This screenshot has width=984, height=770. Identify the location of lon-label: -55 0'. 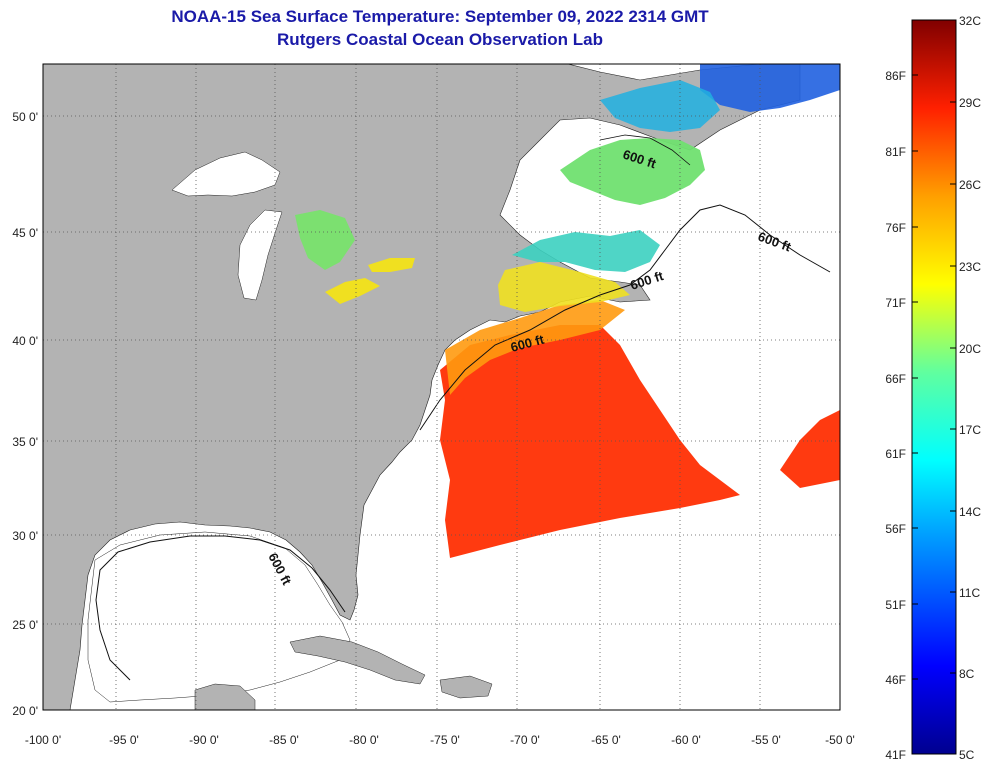
(766, 740).